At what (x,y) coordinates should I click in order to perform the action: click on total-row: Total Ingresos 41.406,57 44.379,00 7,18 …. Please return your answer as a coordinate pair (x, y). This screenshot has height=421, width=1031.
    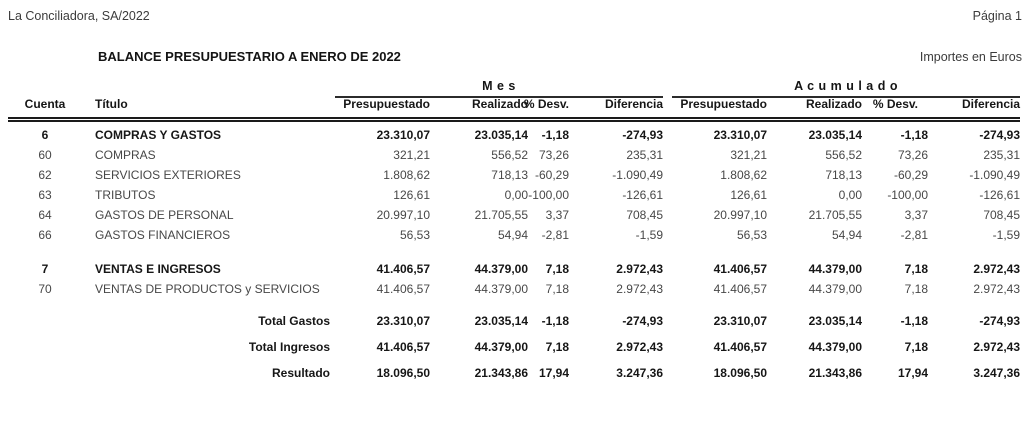
    Looking at the image, I should click on (514, 347).